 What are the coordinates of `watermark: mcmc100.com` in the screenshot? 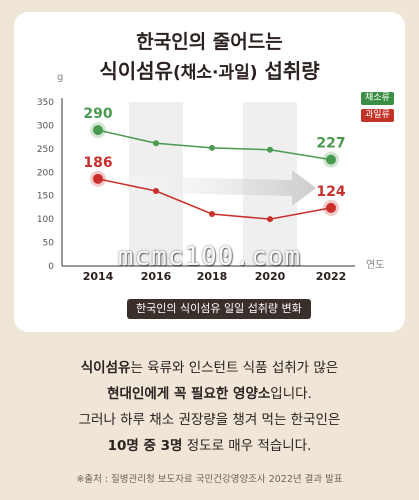 It's located at (209, 257).